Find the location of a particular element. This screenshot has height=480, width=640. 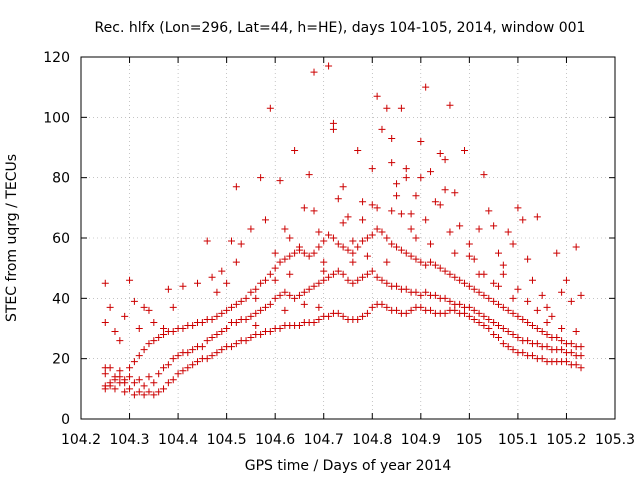

x-tick-label: 105 is located at coordinates (469, 440).